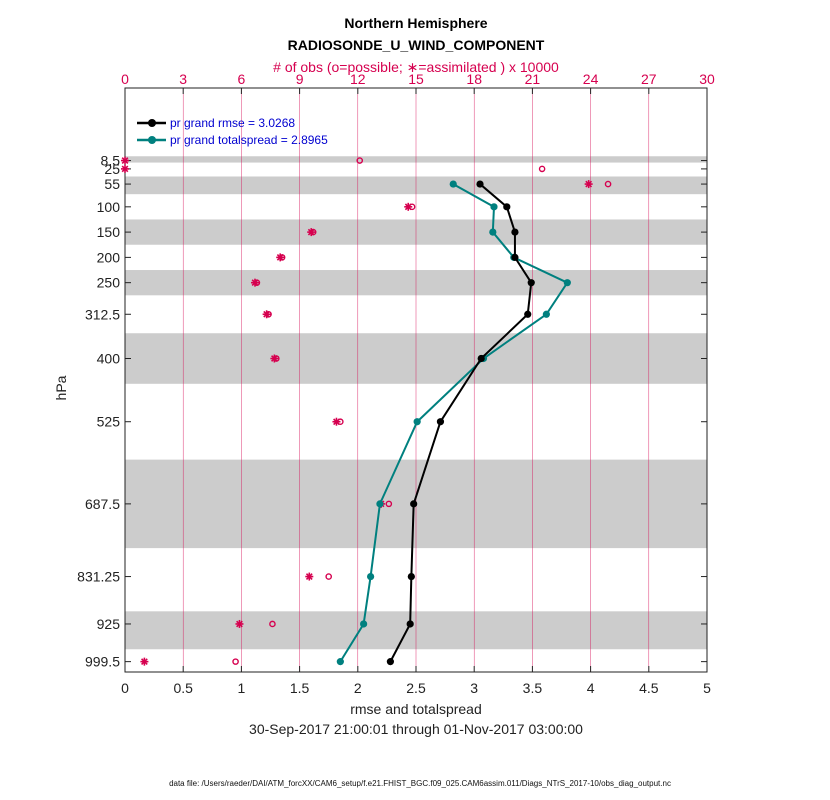  I want to click on y-tick-label: 999.5, so click(102, 662).